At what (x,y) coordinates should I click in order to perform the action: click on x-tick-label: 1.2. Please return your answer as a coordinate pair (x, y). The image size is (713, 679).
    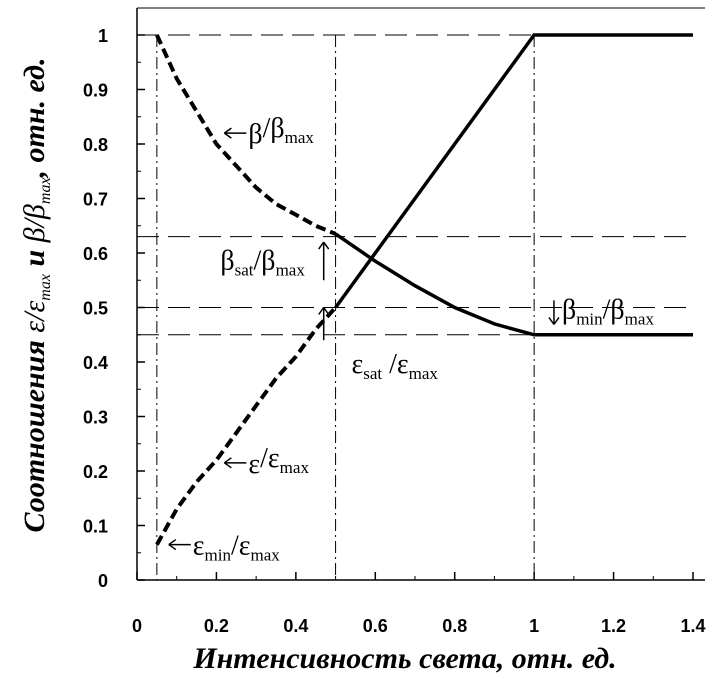
    Looking at the image, I should click on (613, 626).